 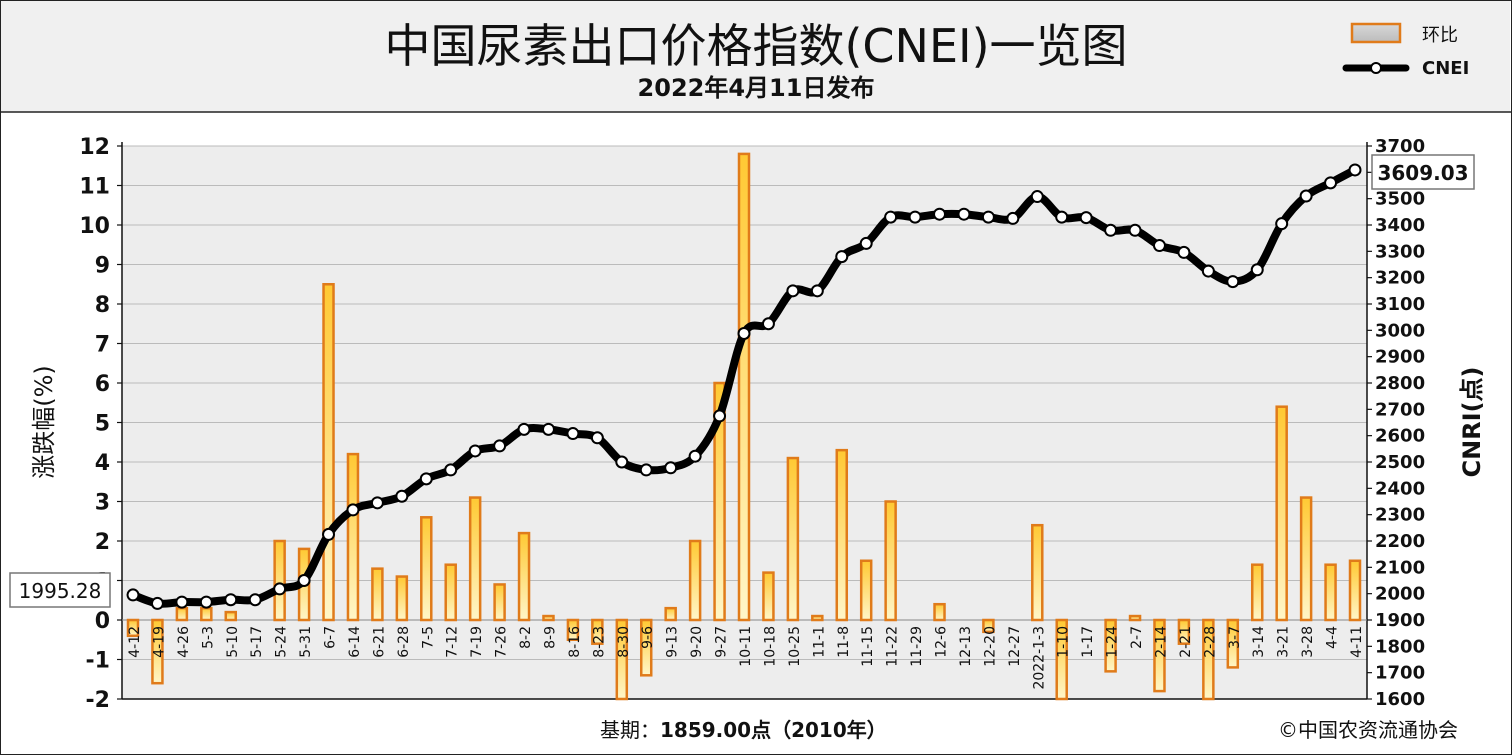 I want to click on last-value-label: 3609.03, so click(x=1422, y=173).